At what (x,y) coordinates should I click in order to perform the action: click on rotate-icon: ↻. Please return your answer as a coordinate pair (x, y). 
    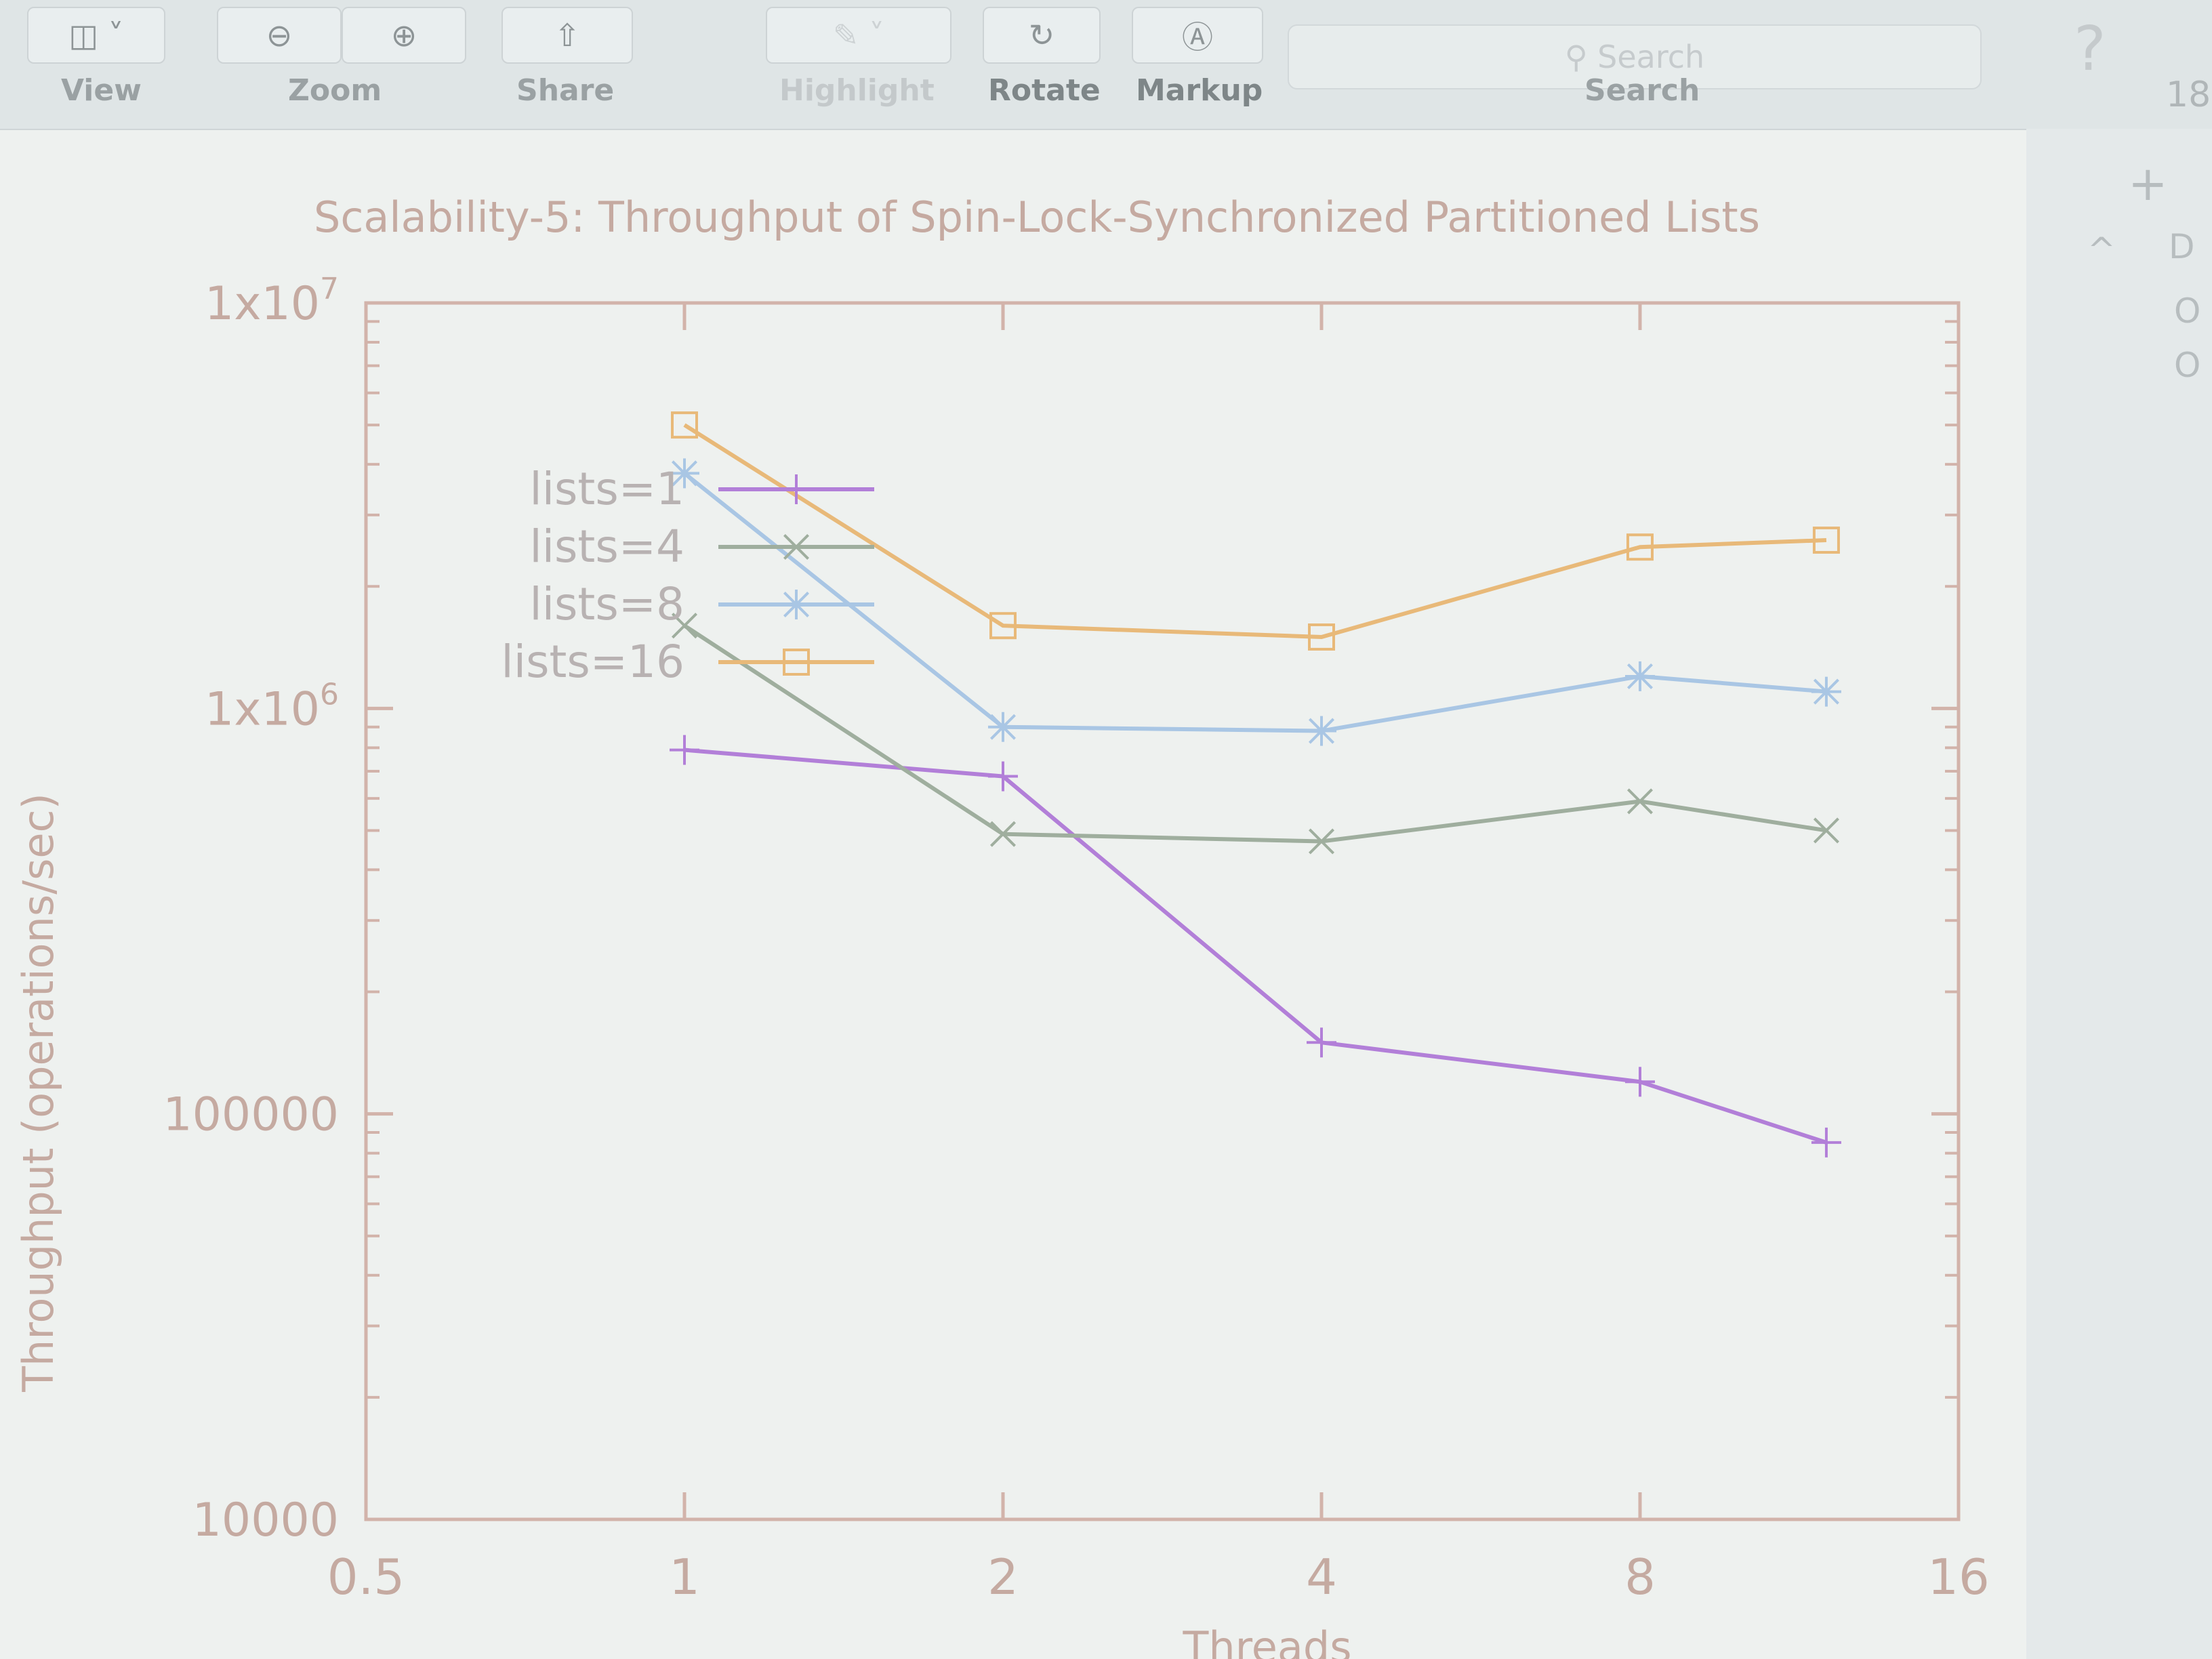
    Looking at the image, I should click on (1042, 35).